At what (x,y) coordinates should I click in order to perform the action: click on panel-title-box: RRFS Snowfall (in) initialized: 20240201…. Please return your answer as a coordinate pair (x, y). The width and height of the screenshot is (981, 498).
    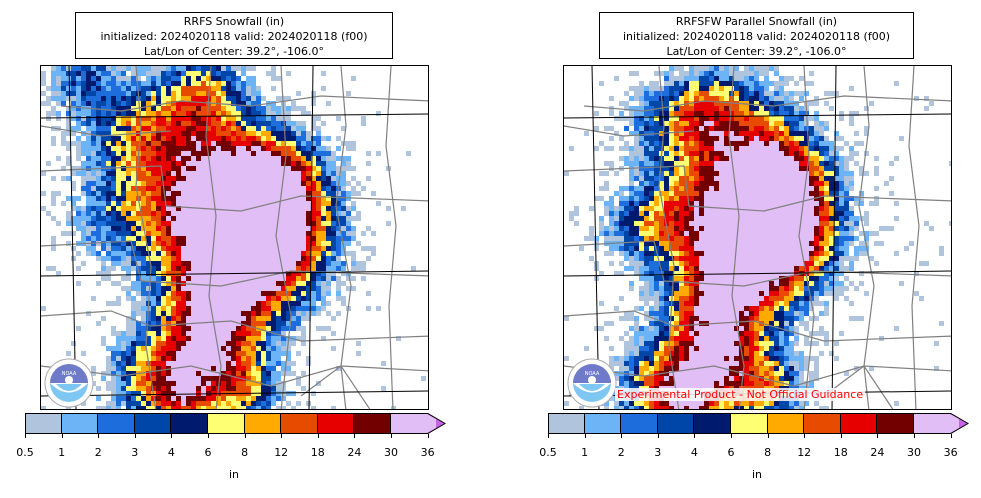
    Looking at the image, I should click on (234, 35).